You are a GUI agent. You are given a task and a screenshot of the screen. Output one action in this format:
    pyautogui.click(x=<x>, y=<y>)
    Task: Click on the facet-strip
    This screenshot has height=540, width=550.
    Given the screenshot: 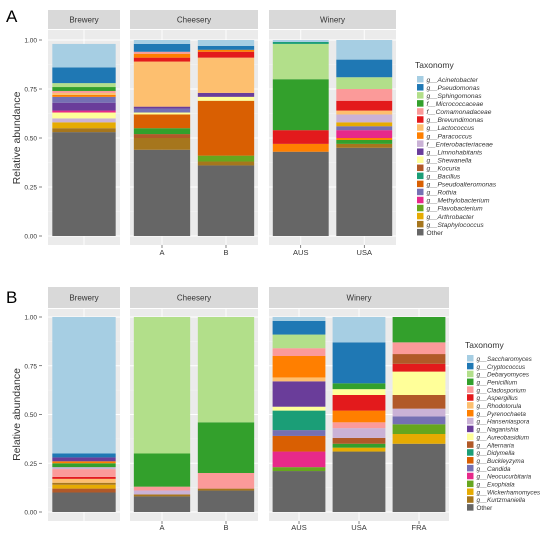 What is the action you would take?
    pyautogui.click(x=194, y=19)
    